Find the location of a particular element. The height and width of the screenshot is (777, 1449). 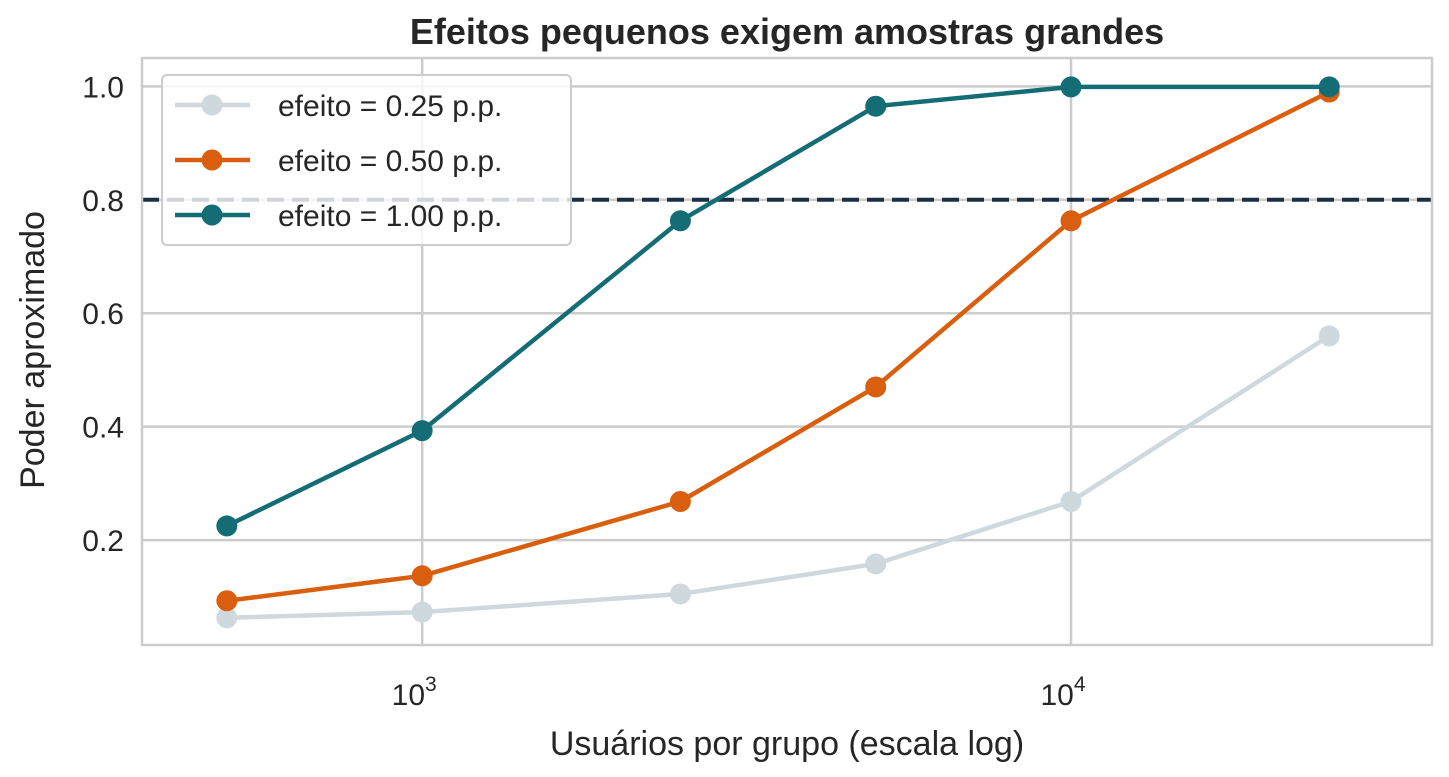

legend-label: efeito = 0.25 p.p. is located at coordinates (390, 106).